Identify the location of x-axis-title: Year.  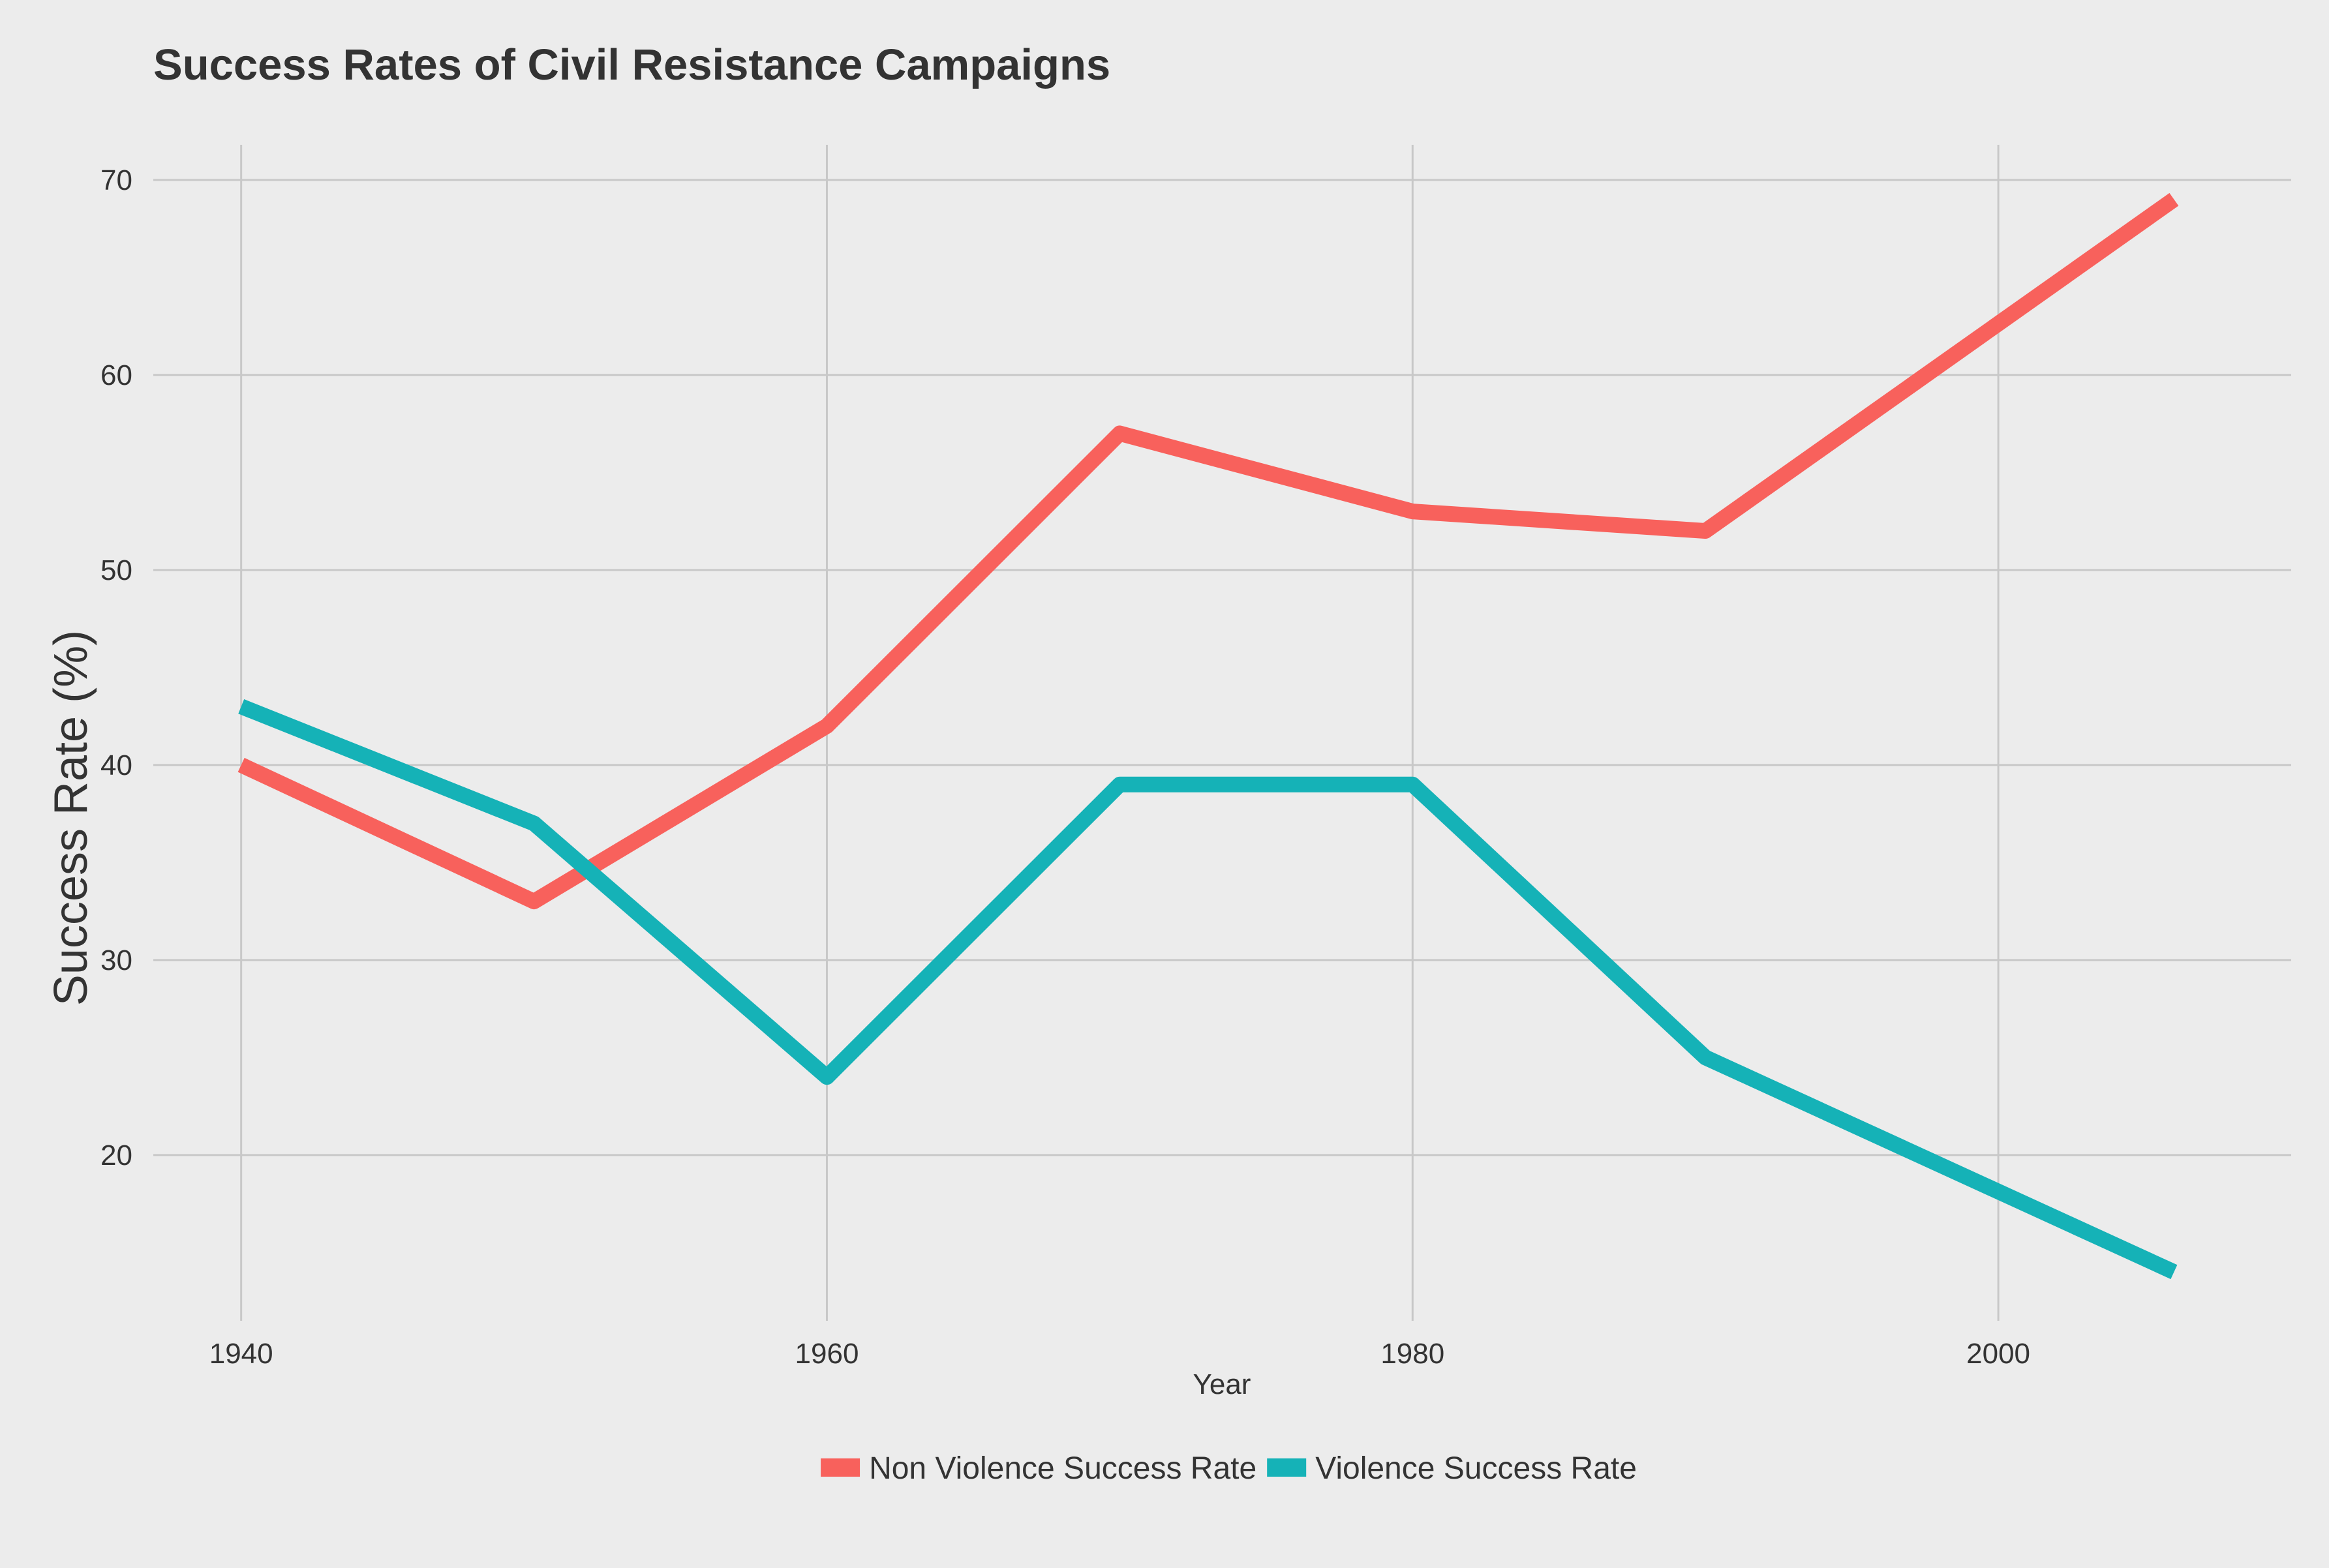
(1222, 1384).